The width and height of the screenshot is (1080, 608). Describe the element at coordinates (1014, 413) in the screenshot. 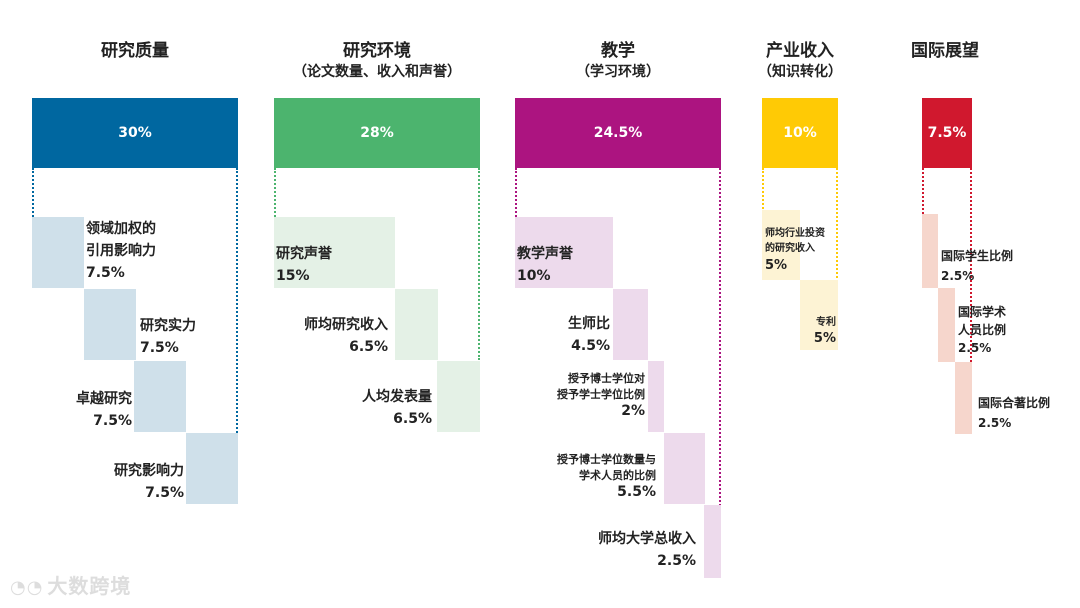

I see `item-label: 国际合著比例 2.5%` at that location.